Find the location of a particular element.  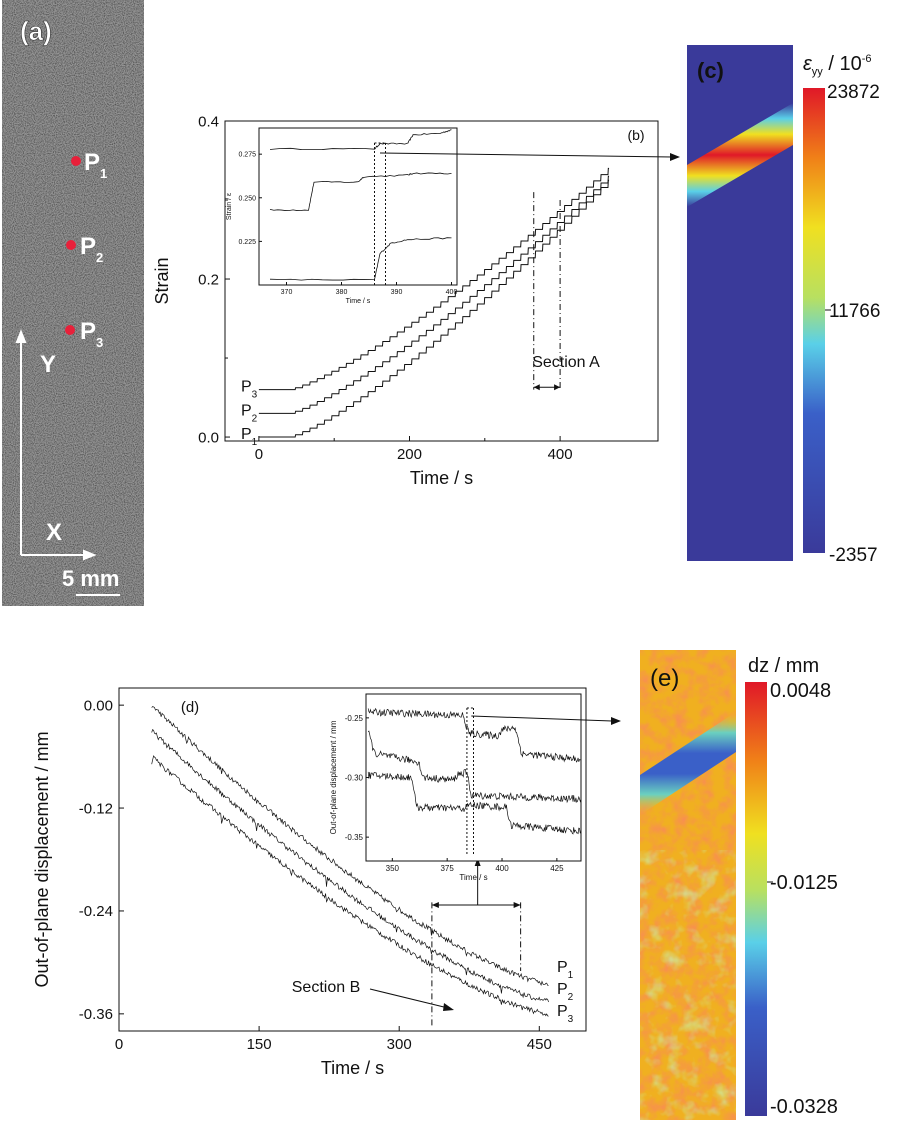

point-p3-label: P3 is located at coordinates (91, 334).